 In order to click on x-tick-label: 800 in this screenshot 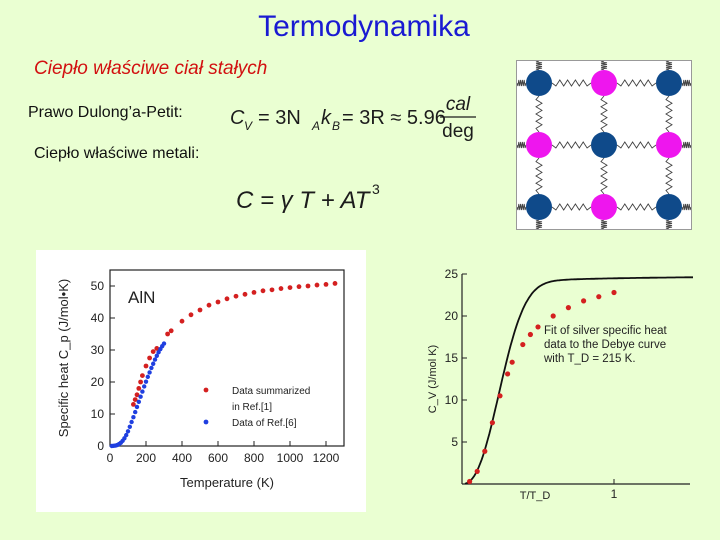, I will do `click(254, 458)`.